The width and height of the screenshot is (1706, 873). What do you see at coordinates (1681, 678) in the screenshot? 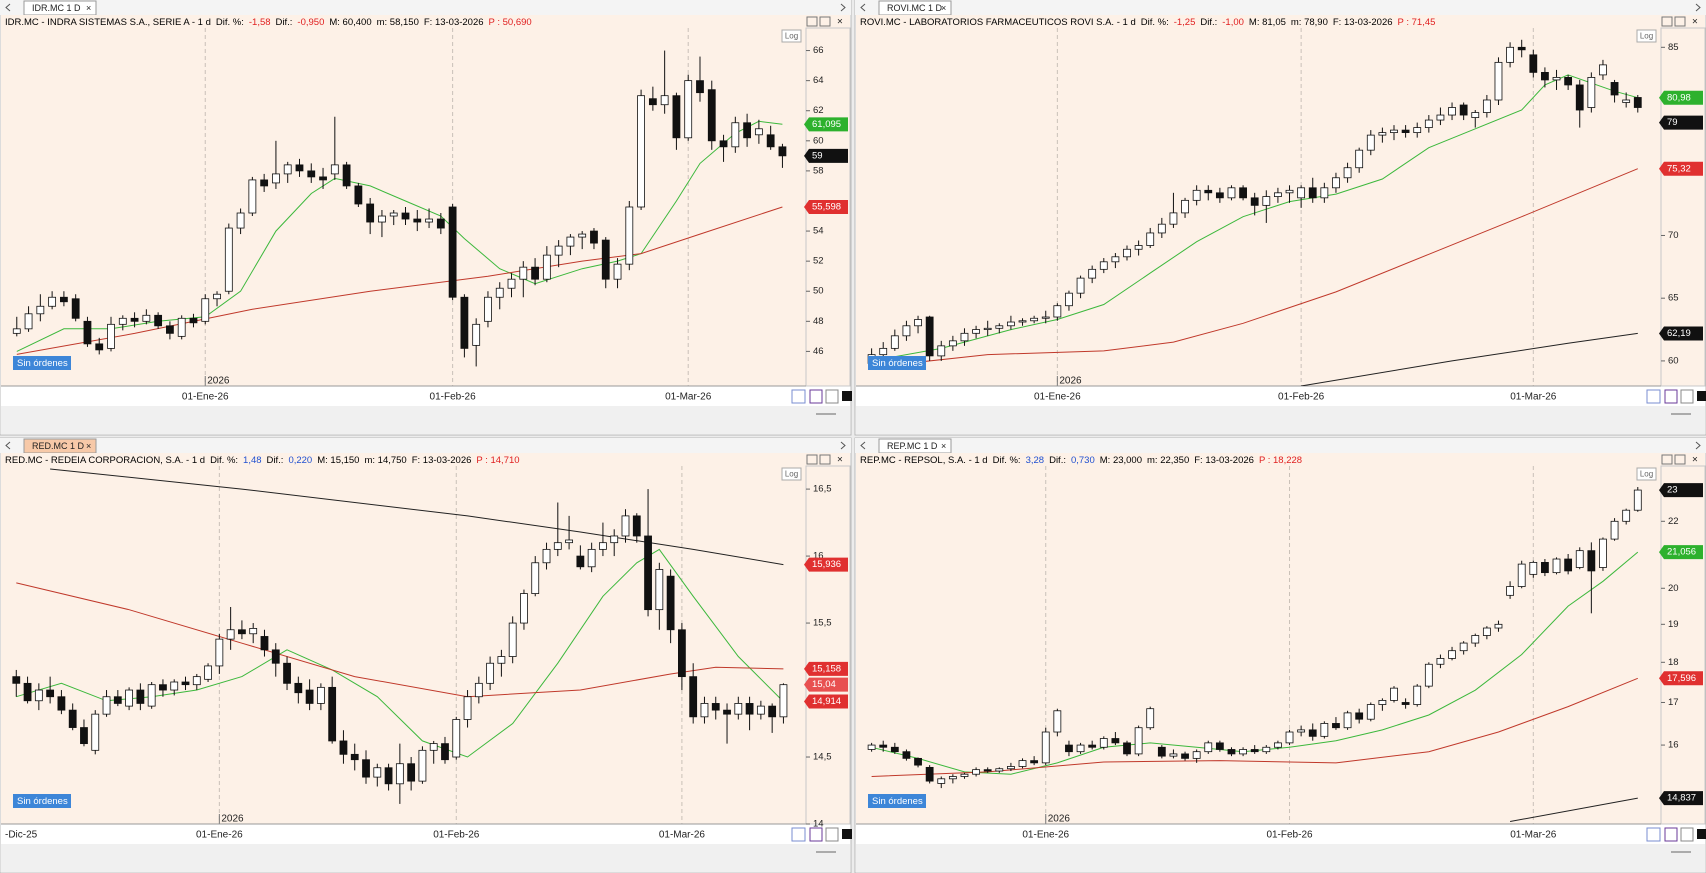
I see `price-tag-label: 17,596` at bounding box center [1681, 678].